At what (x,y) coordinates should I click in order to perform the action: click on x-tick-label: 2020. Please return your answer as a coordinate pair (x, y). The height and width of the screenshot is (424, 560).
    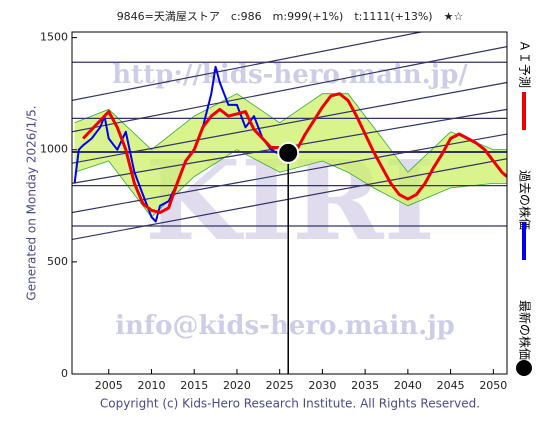
    Looking at the image, I should click on (237, 385).